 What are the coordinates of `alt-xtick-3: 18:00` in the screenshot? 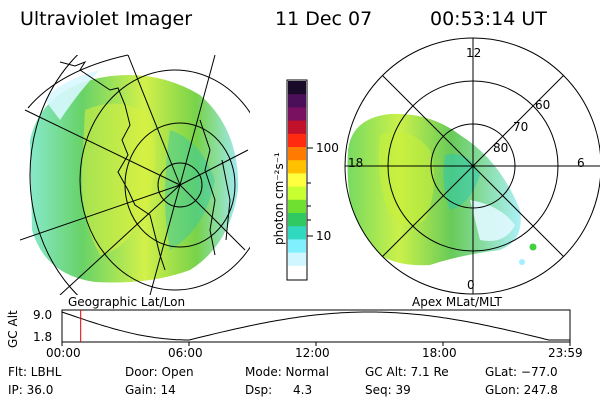 It's located at (439, 353).